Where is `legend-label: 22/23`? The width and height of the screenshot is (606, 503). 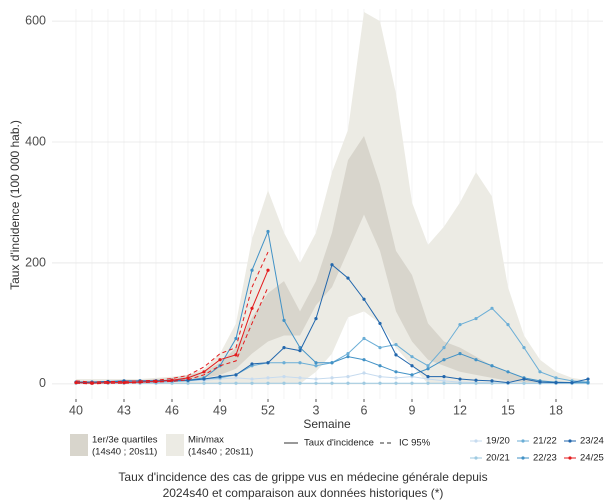 legend-label: 22/23 is located at coordinates (545, 458).